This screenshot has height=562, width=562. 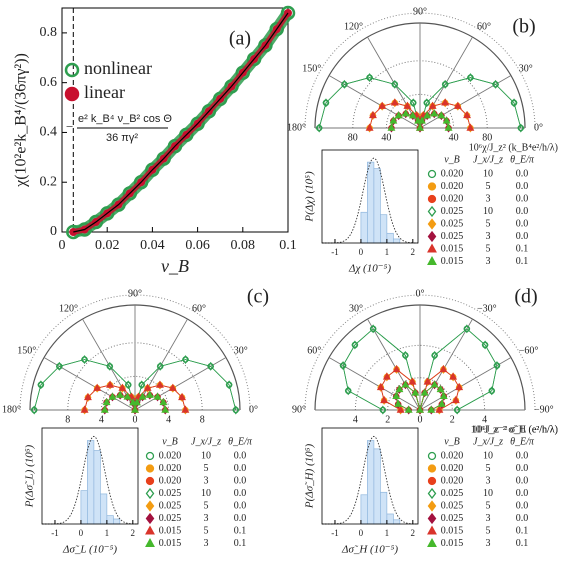 I want to click on x-tick-label: 0, so click(x=361, y=252).